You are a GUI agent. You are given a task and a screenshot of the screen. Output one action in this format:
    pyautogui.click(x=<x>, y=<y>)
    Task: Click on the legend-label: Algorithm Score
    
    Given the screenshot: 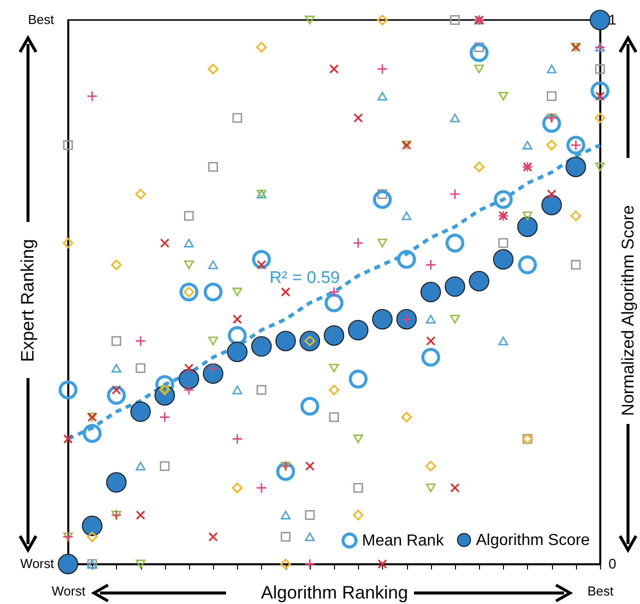 What is the action you would take?
    pyautogui.click(x=533, y=540)
    